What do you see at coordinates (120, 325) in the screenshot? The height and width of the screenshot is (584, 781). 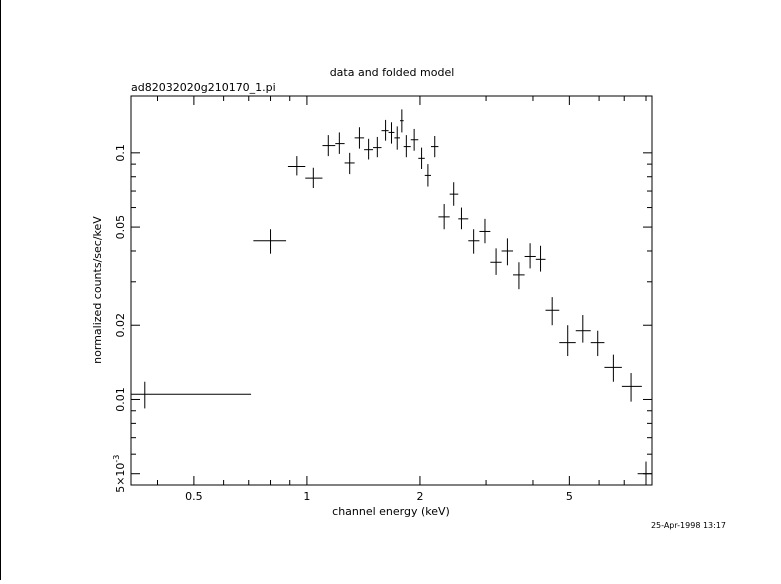 I see `y-tick-label: 0.02` at bounding box center [120, 325].